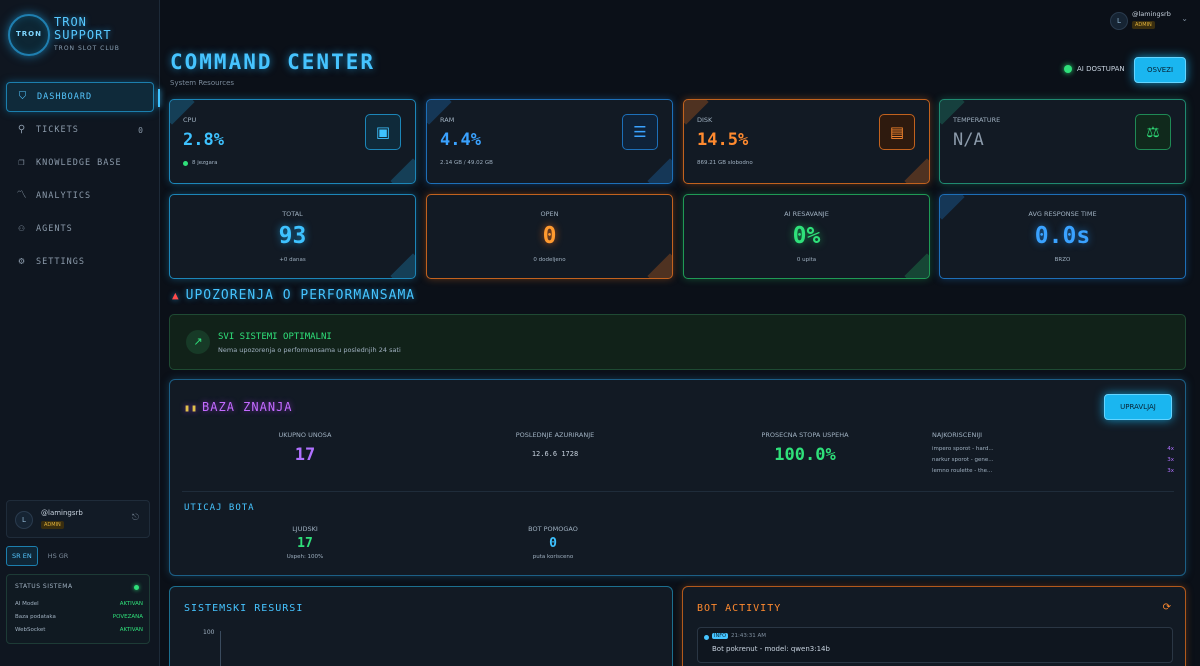  I want to click on total-tickets-card: TOTAL 93 +0 danas, so click(292, 236).